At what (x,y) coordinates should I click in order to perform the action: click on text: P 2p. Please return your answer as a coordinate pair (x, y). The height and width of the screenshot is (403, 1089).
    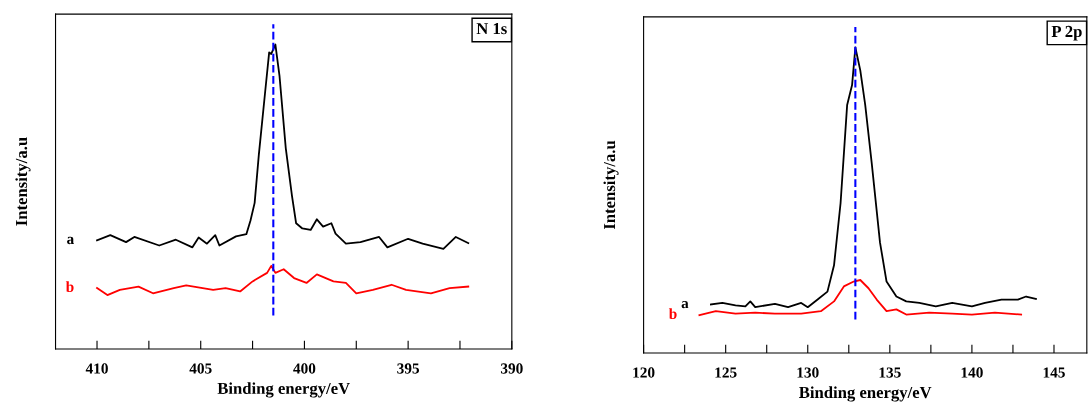
    Looking at the image, I should click on (1066, 33).